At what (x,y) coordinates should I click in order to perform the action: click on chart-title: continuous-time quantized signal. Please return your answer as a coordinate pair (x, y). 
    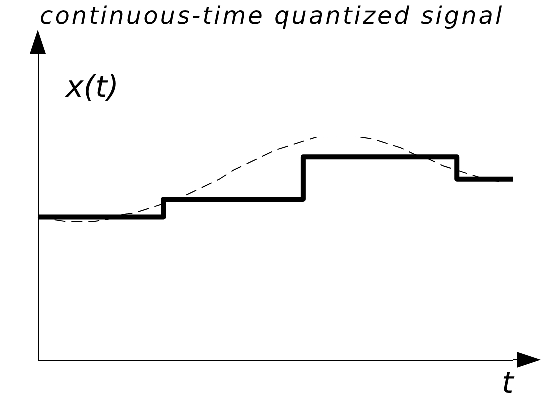
    Looking at the image, I should click on (272, 16).